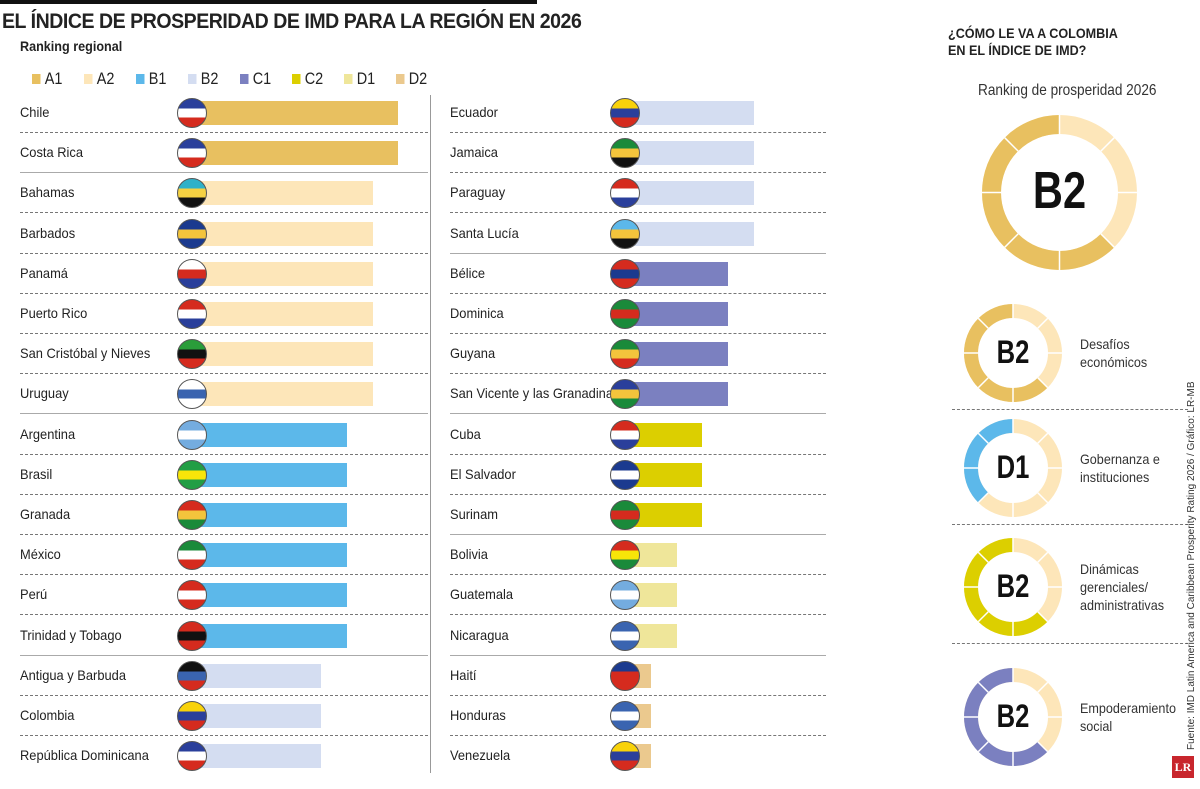  What do you see at coordinates (1070, 524) in the screenshot?
I see `pillar-separator` at bounding box center [1070, 524].